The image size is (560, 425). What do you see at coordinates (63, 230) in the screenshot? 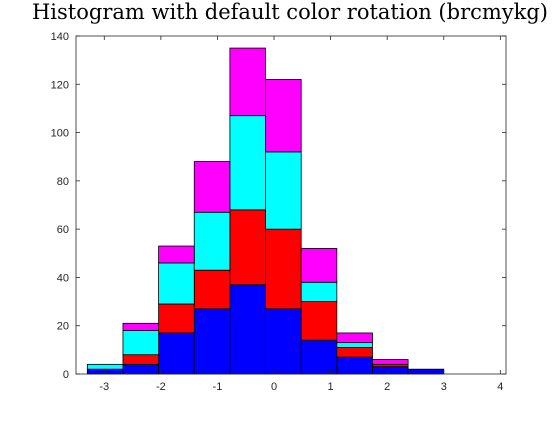
I see `y-tick-label: 60` at bounding box center [63, 230].